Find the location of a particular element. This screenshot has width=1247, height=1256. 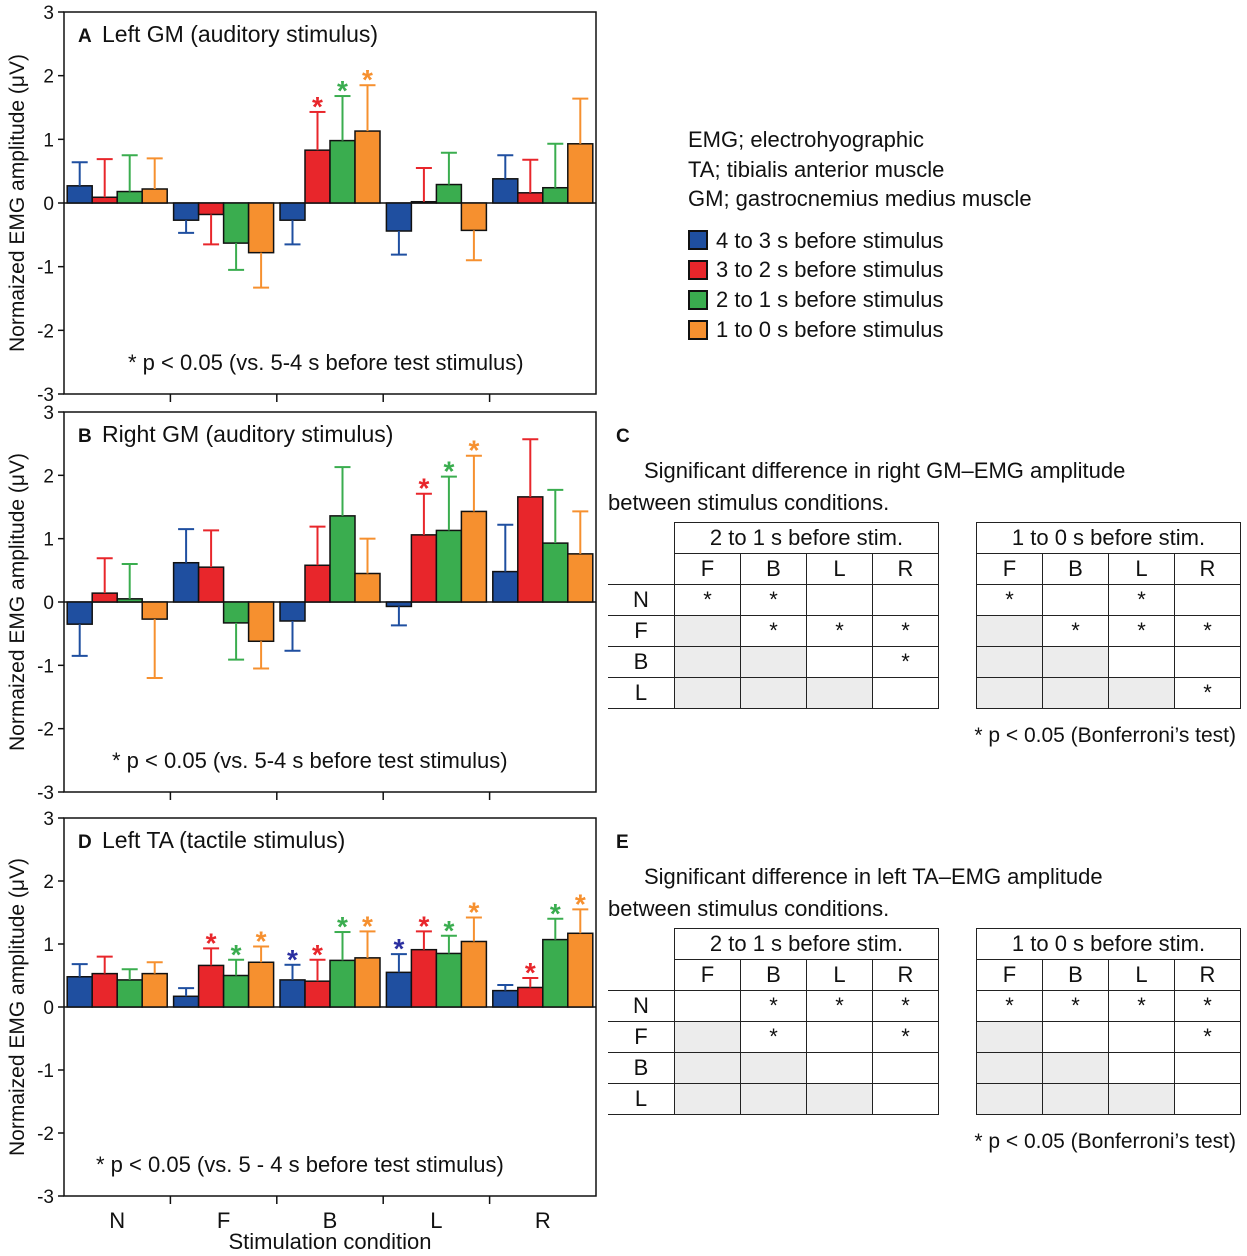

legend-label: 3 to 2 s before stimulus is located at coordinates (830, 270).